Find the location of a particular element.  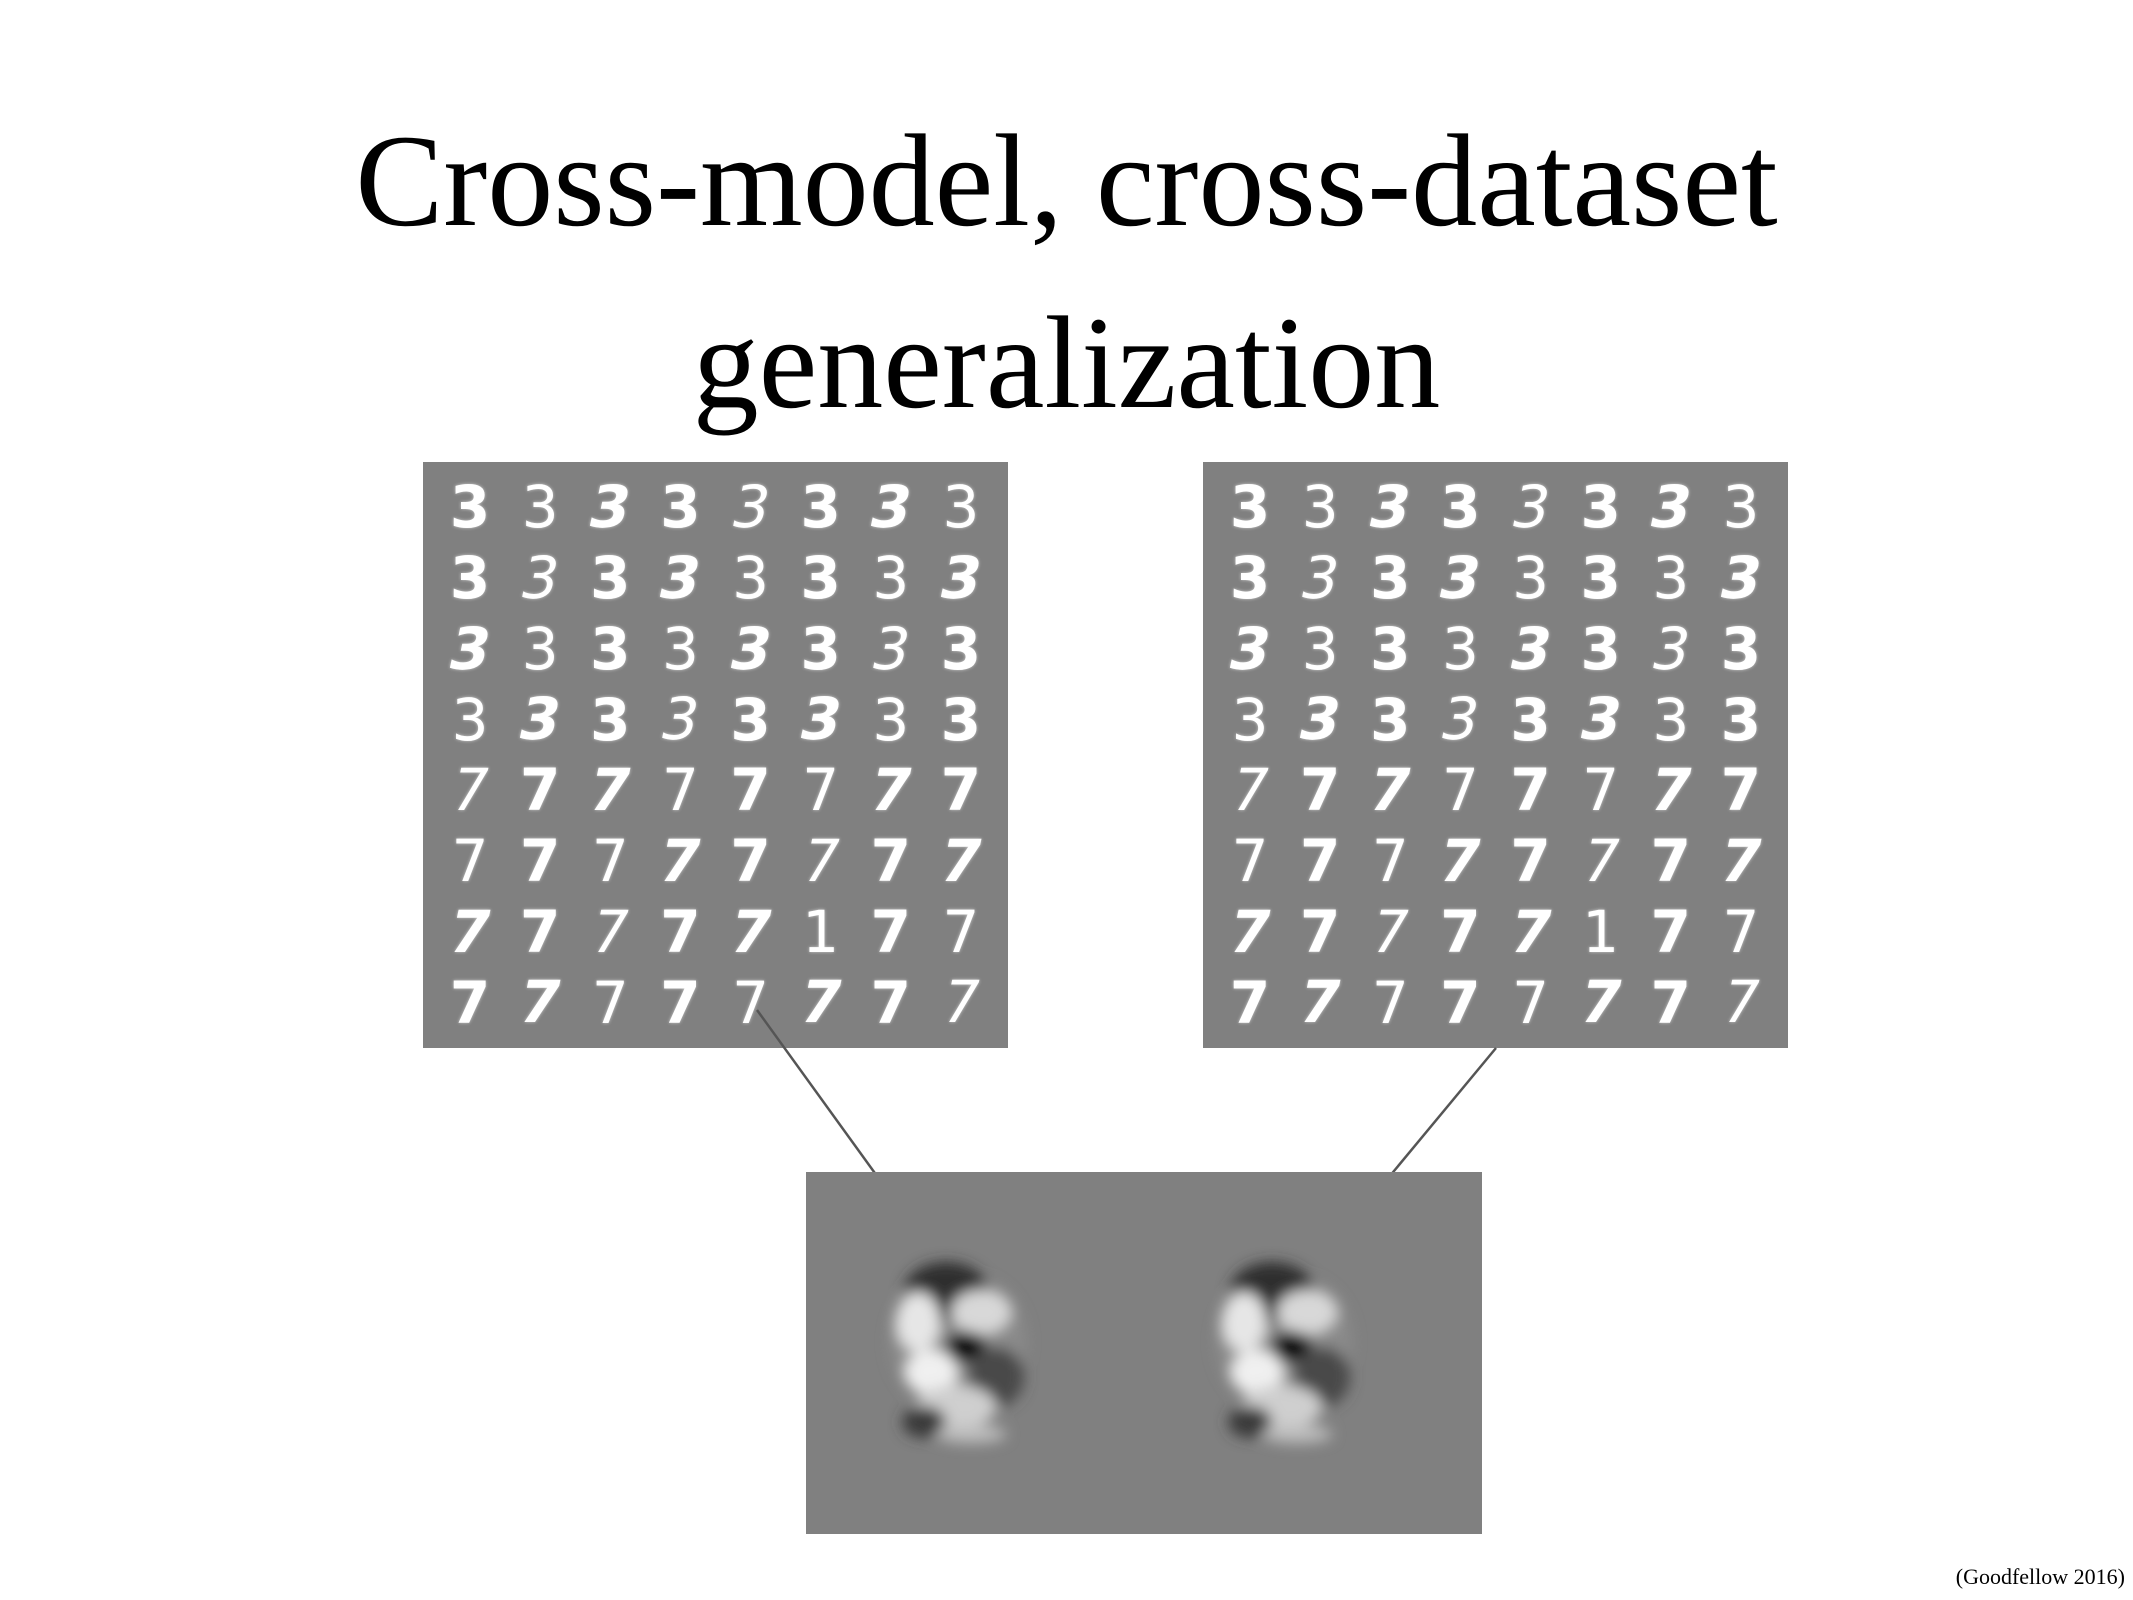

title-line-1: Cross-model, cross-dataset is located at coordinates (1066, 180).